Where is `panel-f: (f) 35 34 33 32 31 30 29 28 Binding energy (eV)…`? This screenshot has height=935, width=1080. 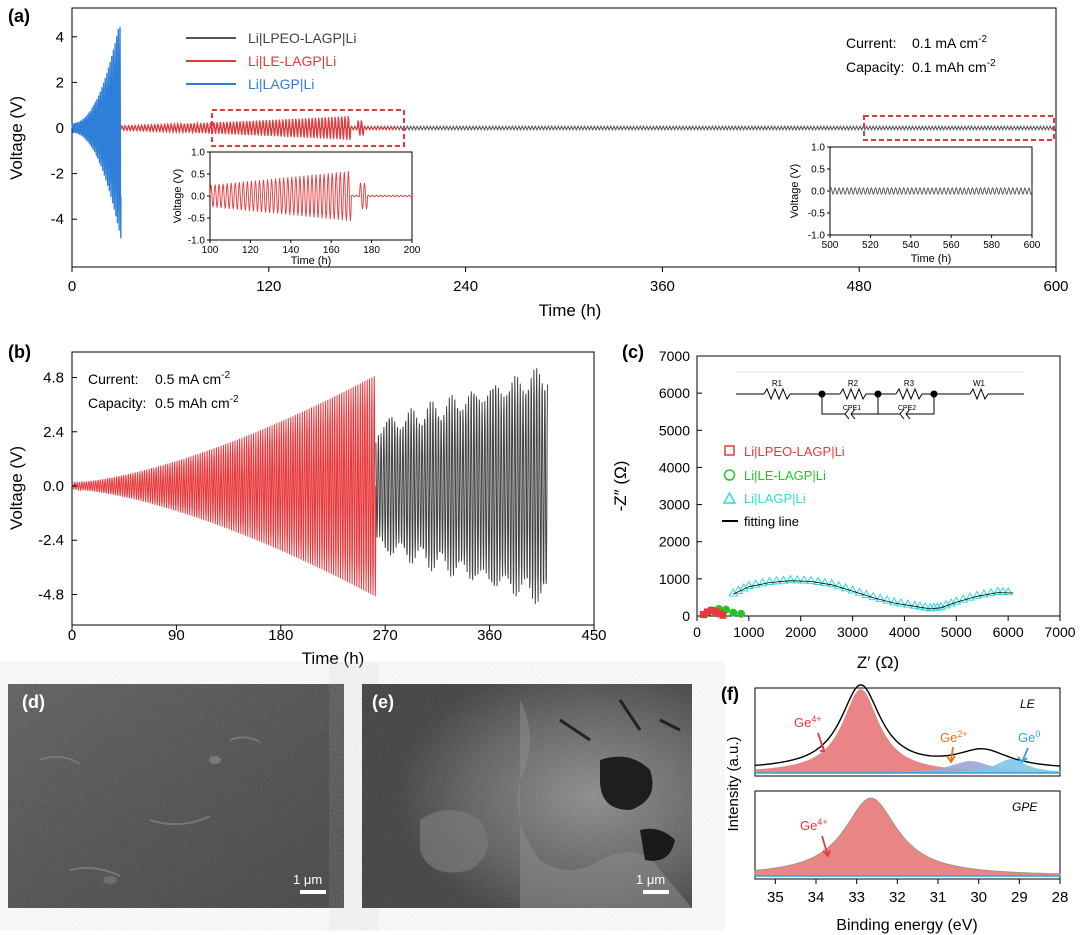
panel-f: (f) 35 34 33 32 31 30 29 28 Binding energy (eV)… is located at coordinates (894, 809).